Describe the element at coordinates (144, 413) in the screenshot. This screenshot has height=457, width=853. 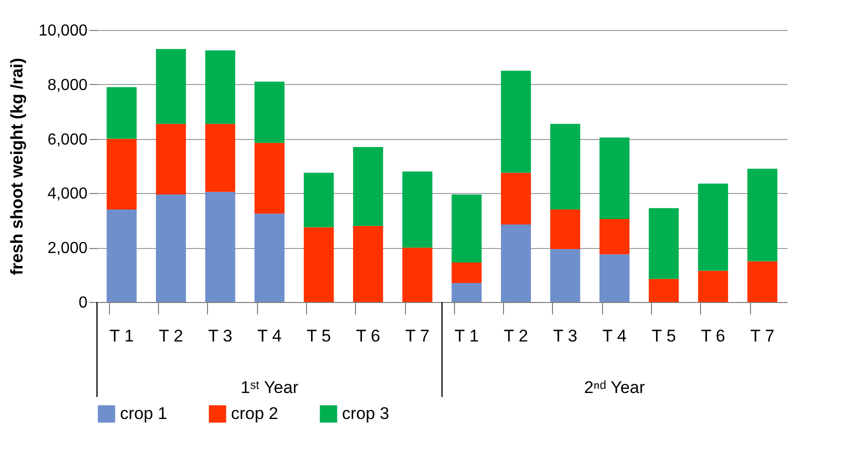
I see `legend-label: crop 1` at that location.